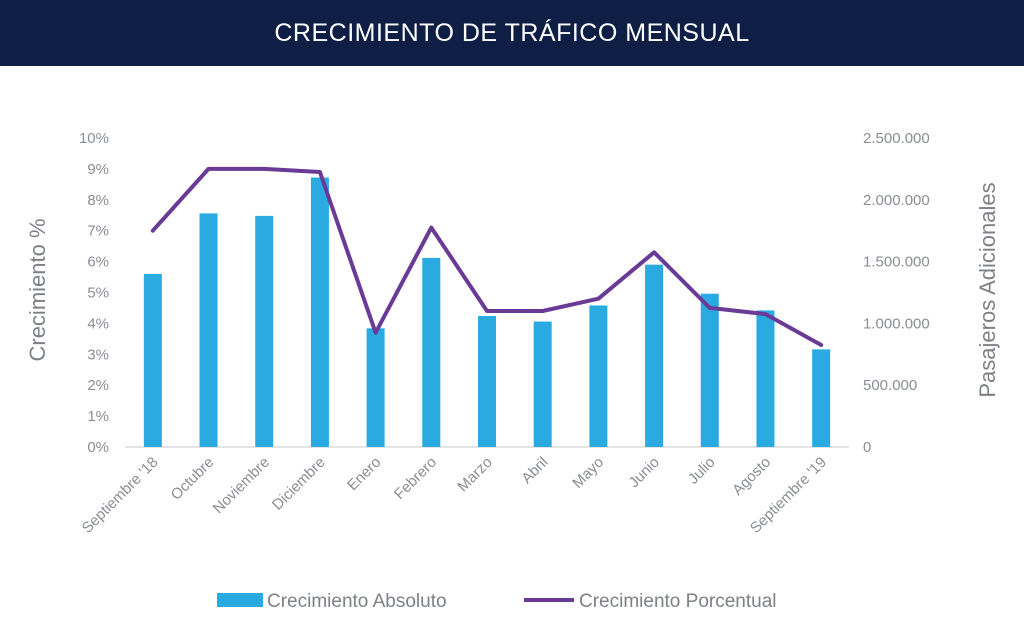  I want to click on right-axis-title: Pasajeros Adicionales, so click(987, 289).